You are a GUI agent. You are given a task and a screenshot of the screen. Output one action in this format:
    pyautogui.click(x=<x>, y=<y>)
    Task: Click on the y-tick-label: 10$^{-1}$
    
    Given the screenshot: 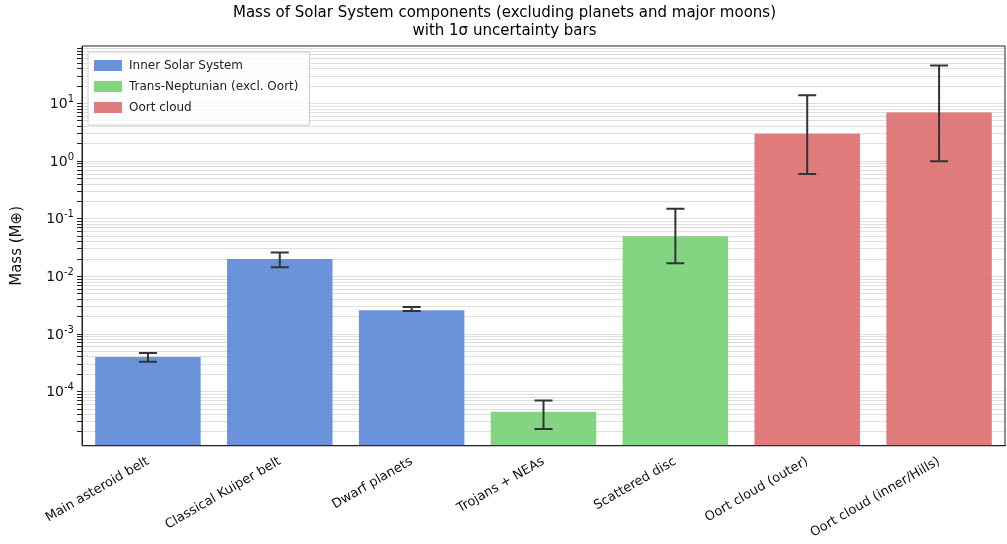 What is the action you would take?
    pyautogui.click(x=60, y=216)
    